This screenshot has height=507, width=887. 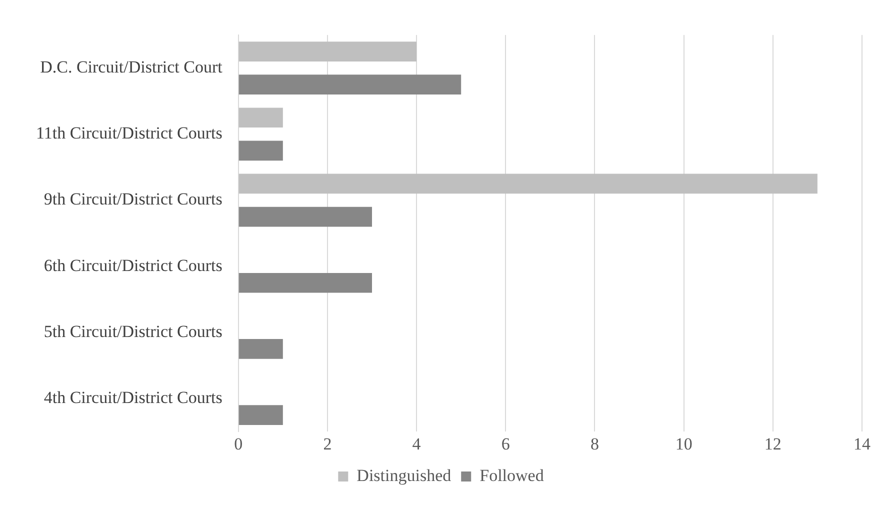 I want to click on legend-label: Followed, so click(x=512, y=475).